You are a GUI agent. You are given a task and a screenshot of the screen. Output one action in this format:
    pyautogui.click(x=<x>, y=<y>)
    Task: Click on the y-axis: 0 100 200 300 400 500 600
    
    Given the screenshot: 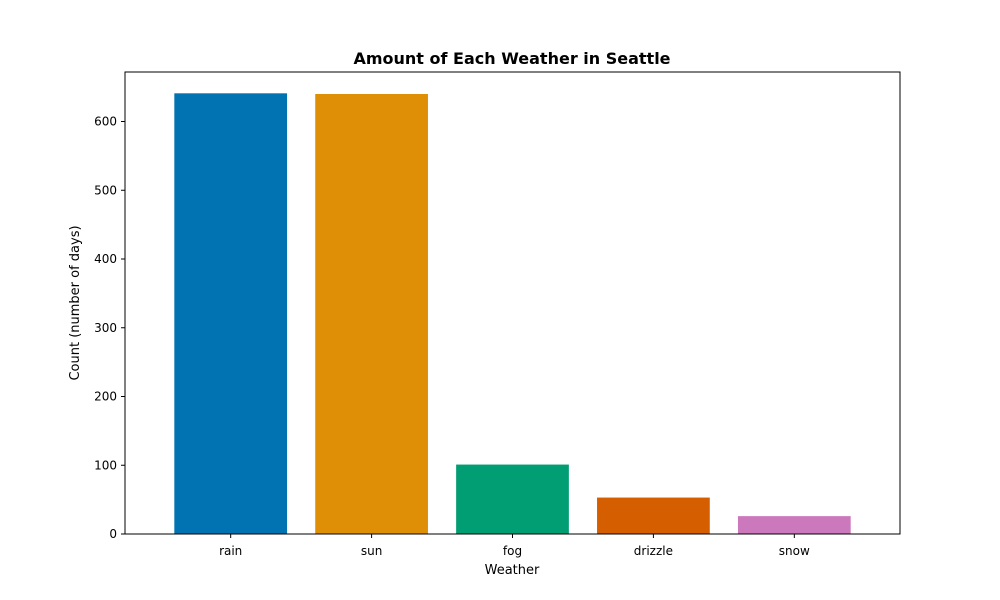 What is the action you would take?
    pyautogui.click(x=109, y=328)
    